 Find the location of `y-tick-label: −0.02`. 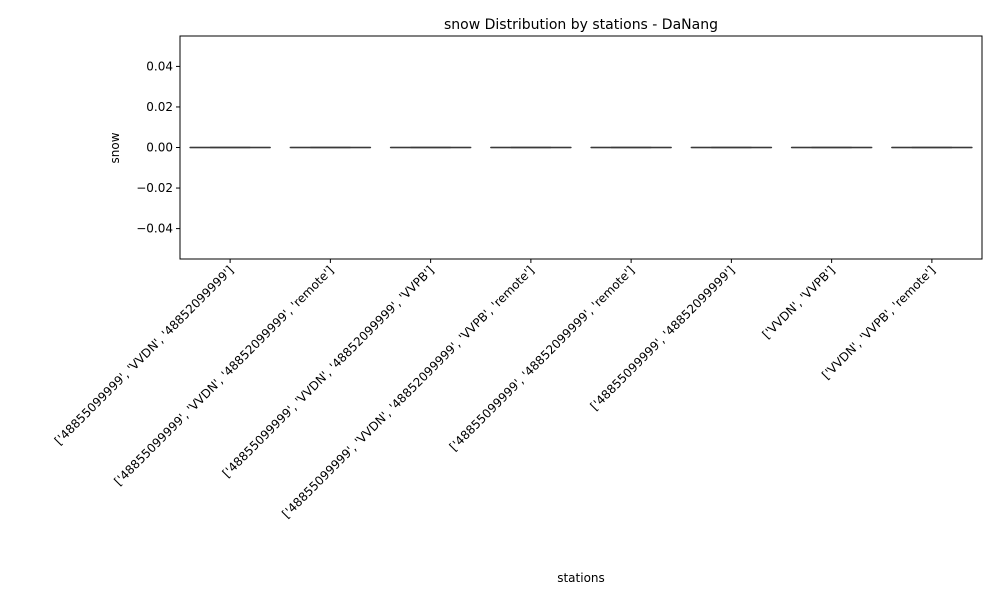

y-tick-label: −0.02 is located at coordinates (154, 188).